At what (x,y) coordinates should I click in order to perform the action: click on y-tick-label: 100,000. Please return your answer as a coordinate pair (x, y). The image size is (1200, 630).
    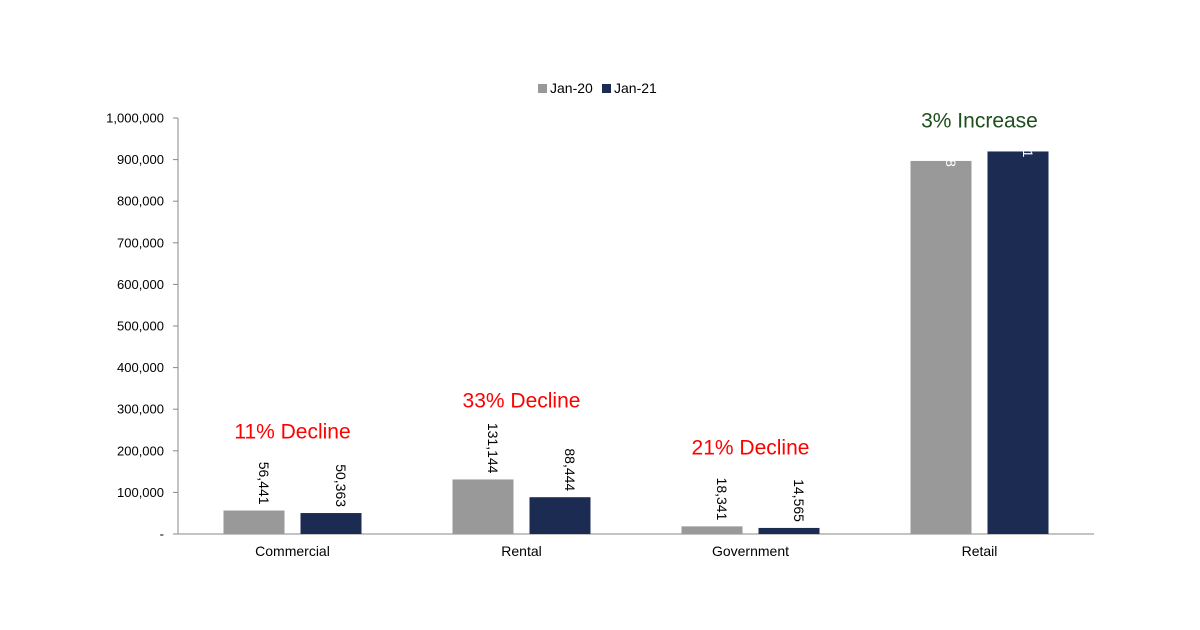
    Looking at the image, I should click on (140, 492).